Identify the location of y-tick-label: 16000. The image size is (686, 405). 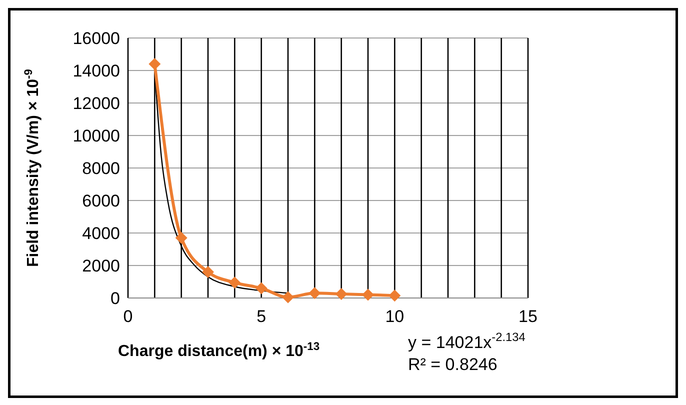
(96, 38).